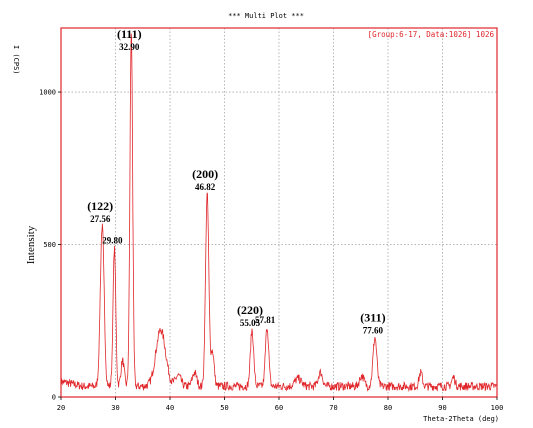 The height and width of the screenshot is (428, 533). What do you see at coordinates (250, 323) in the screenshot?
I see `peak-position-label: 55.05` at bounding box center [250, 323].